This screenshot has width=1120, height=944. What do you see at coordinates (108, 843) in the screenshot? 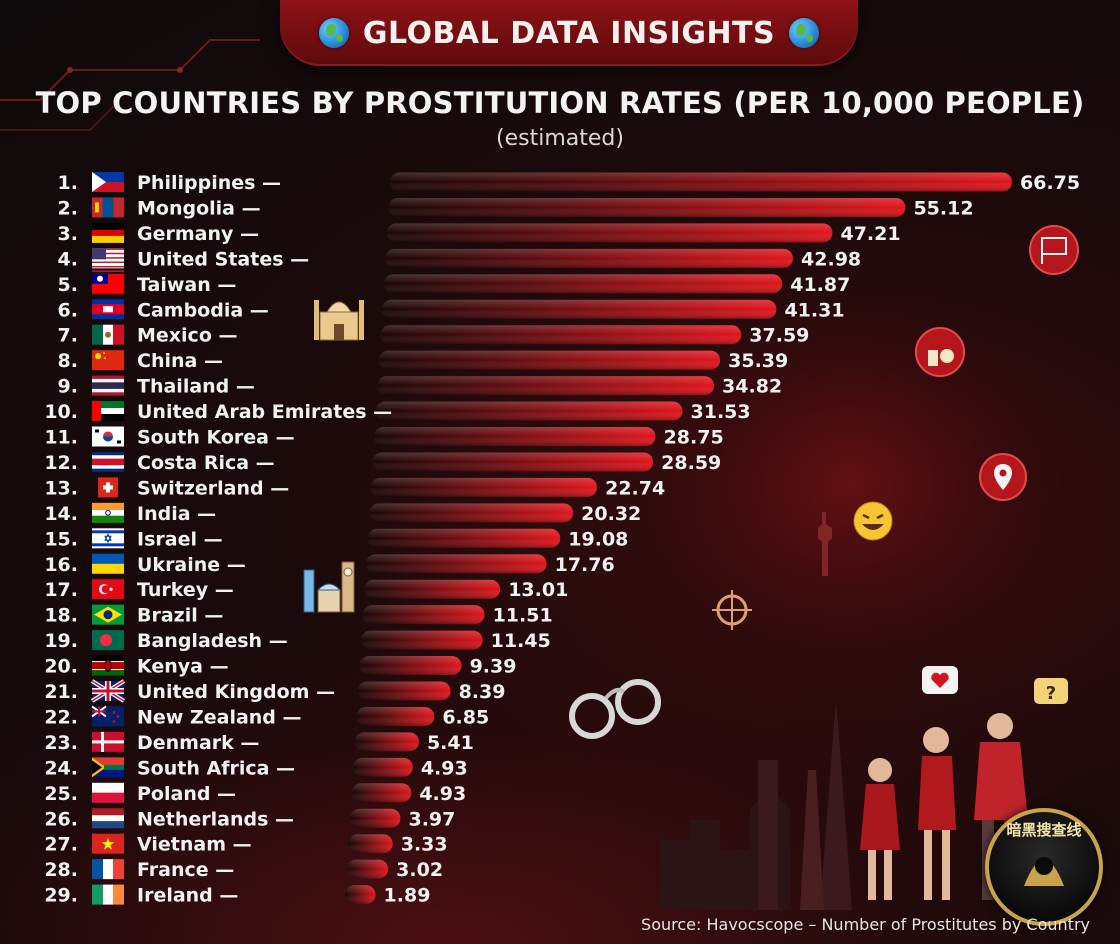
I see `flag-vietnam-icon` at bounding box center [108, 843].